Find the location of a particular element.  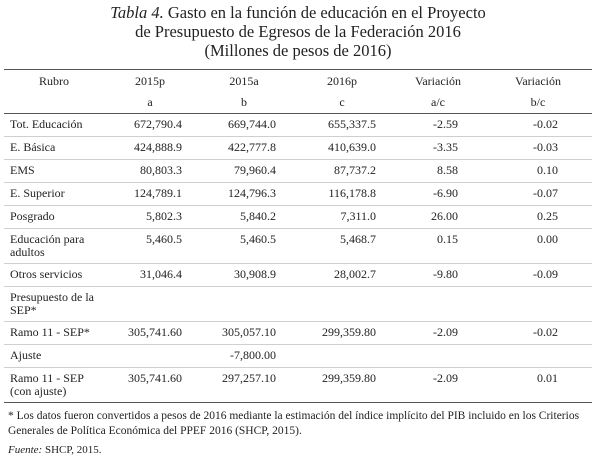

table-row: Ajuste -7,800.00 is located at coordinates (298, 356).